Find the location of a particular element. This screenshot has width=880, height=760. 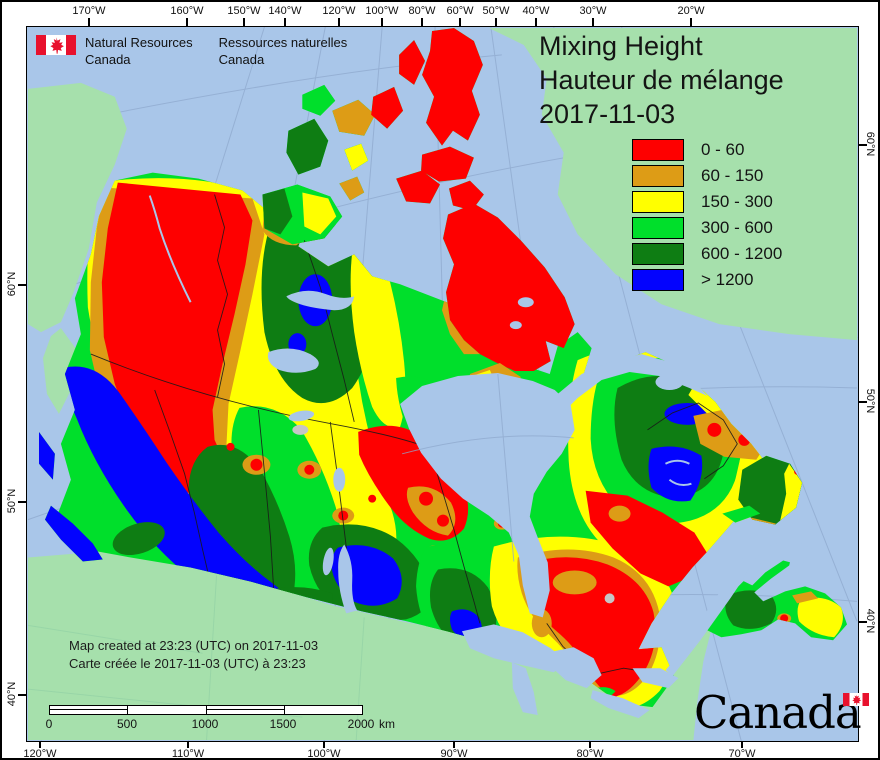

title-english: Mixing Height is located at coordinates (621, 46).